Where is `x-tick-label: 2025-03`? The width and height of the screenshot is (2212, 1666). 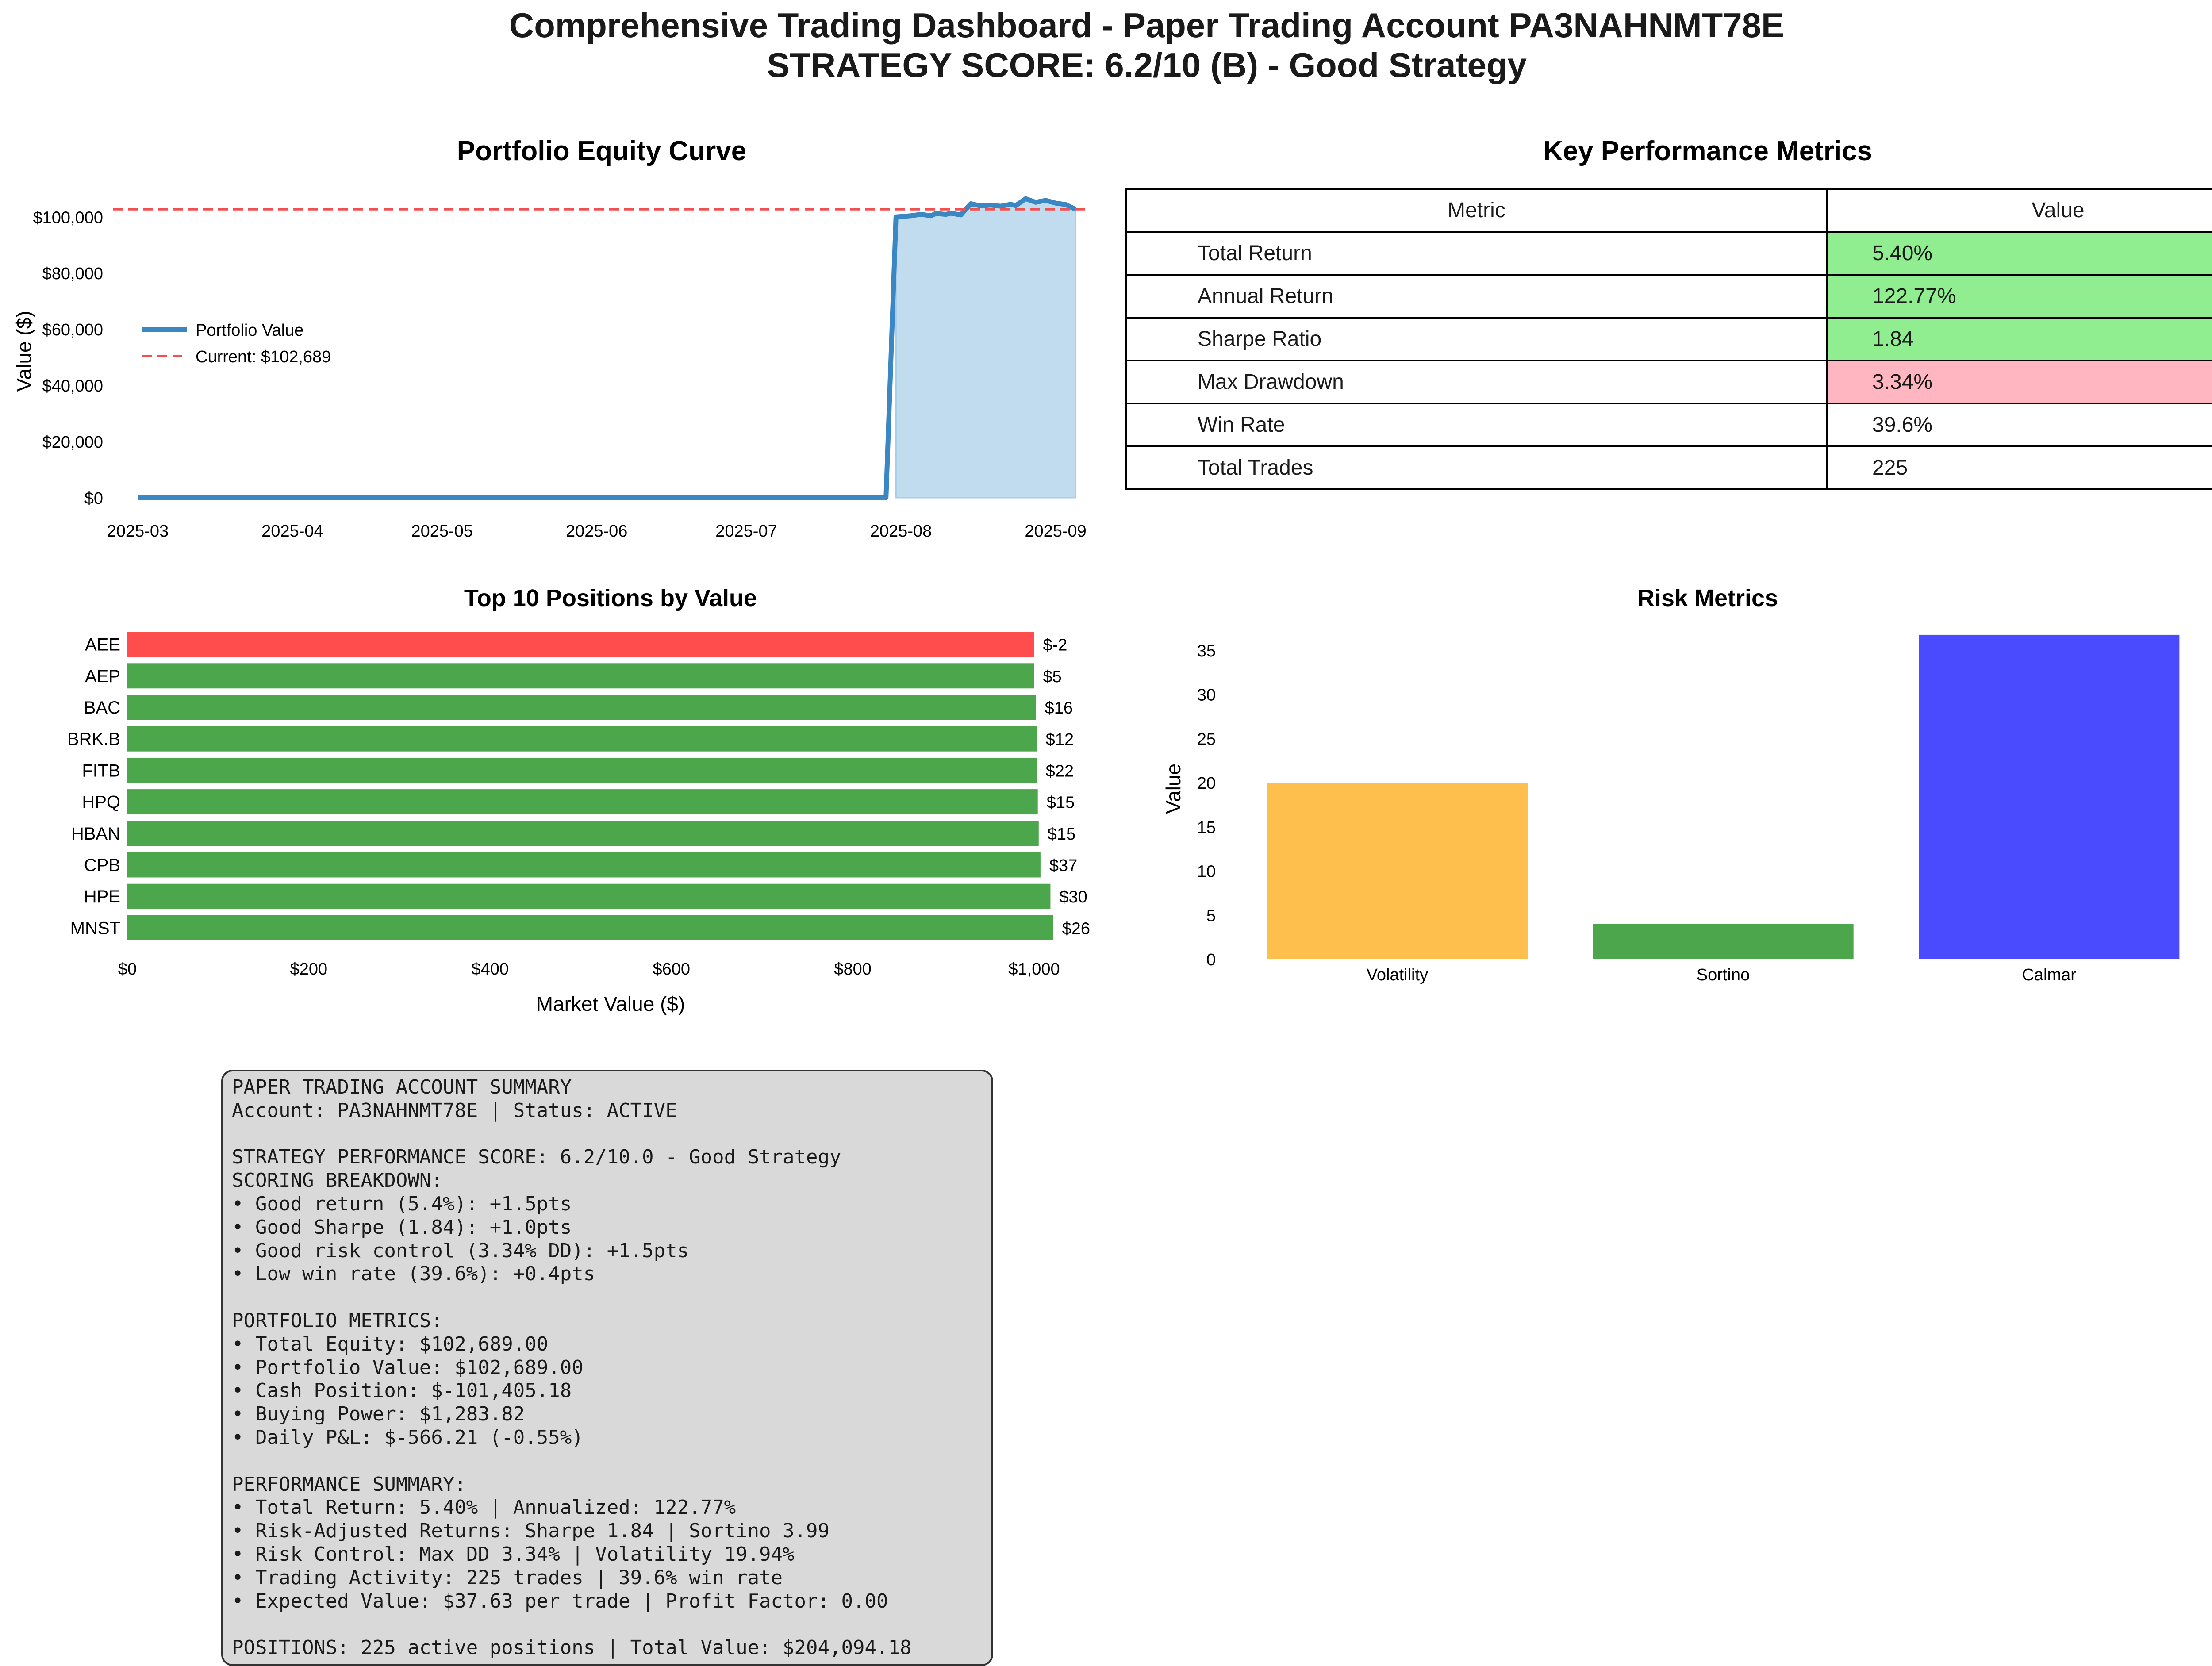
x-tick-label: 2025-03 is located at coordinates (138, 531).